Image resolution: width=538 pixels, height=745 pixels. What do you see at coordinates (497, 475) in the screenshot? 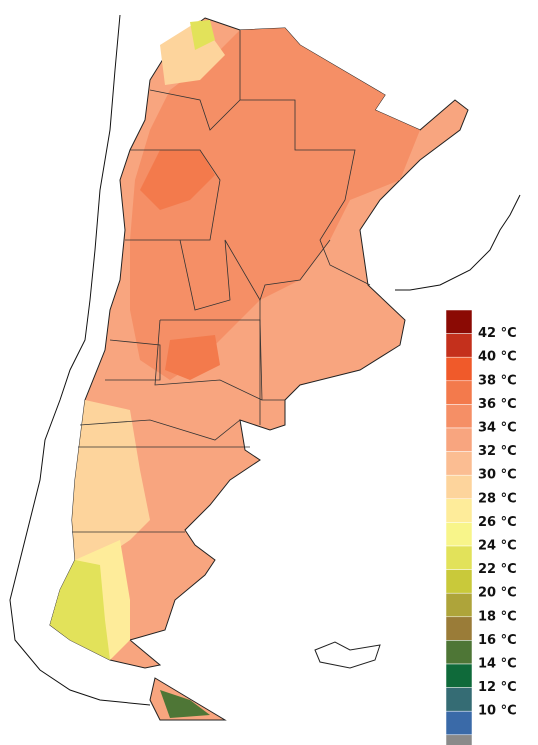
I see `legend-label: 30 °C` at bounding box center [497, 475].